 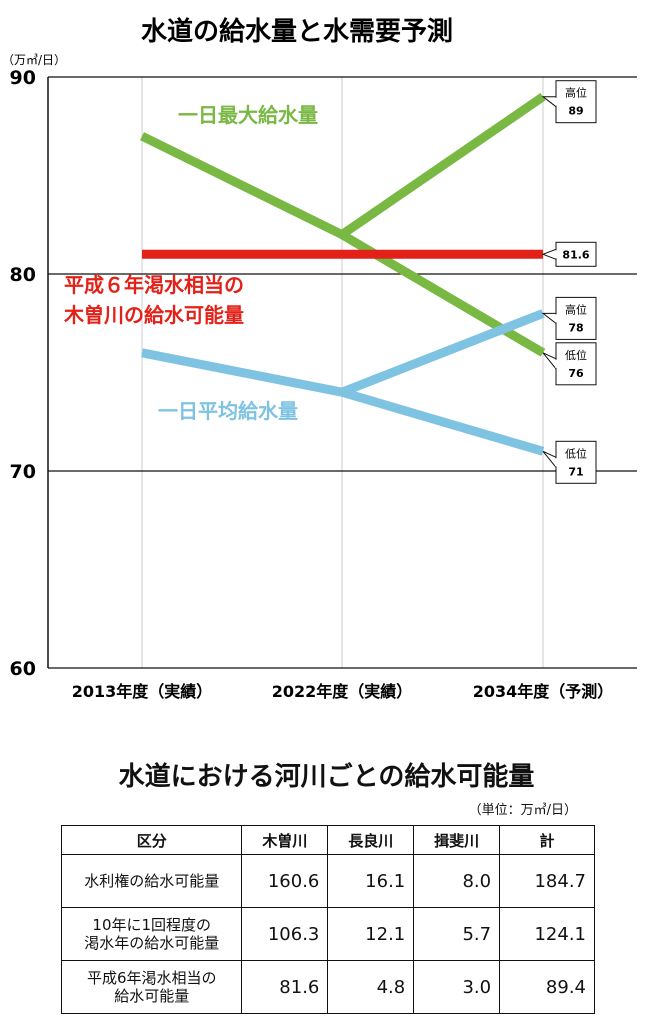 What do you see at coordinates (152, 925) in the screenshot?
I see `row-label-line: 10年に1回程度の` at bounding box center [152, 925].